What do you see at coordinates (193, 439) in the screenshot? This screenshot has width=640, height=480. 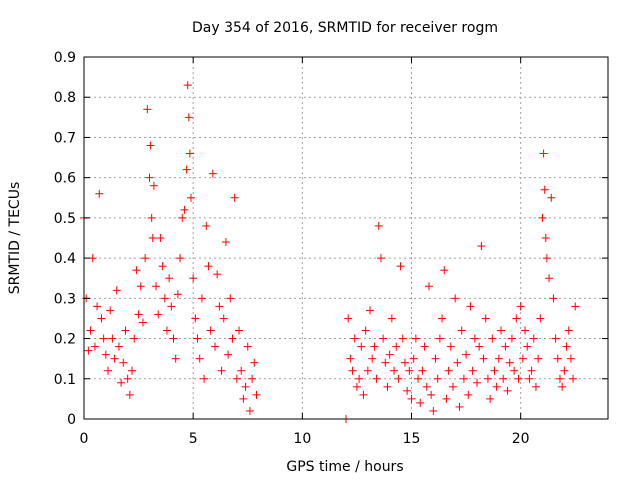 I see `x-tick-label: 5` at bounding box center [193, 439].